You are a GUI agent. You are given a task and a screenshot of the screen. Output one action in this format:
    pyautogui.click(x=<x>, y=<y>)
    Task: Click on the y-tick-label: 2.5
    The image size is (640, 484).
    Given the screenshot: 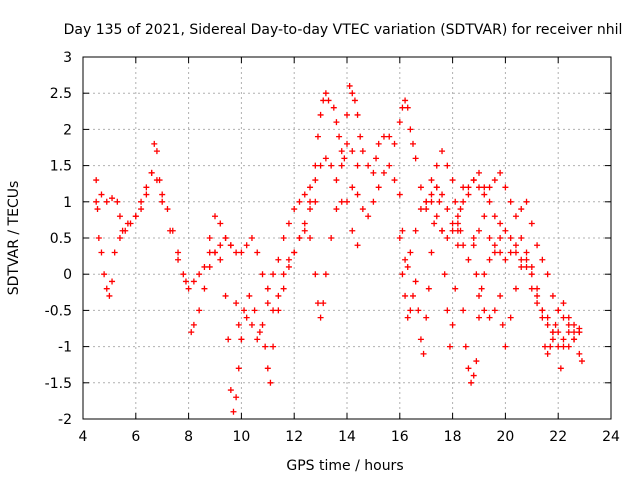 What is the action you would take?
    pyautogui.click(x=61, y=94)
    